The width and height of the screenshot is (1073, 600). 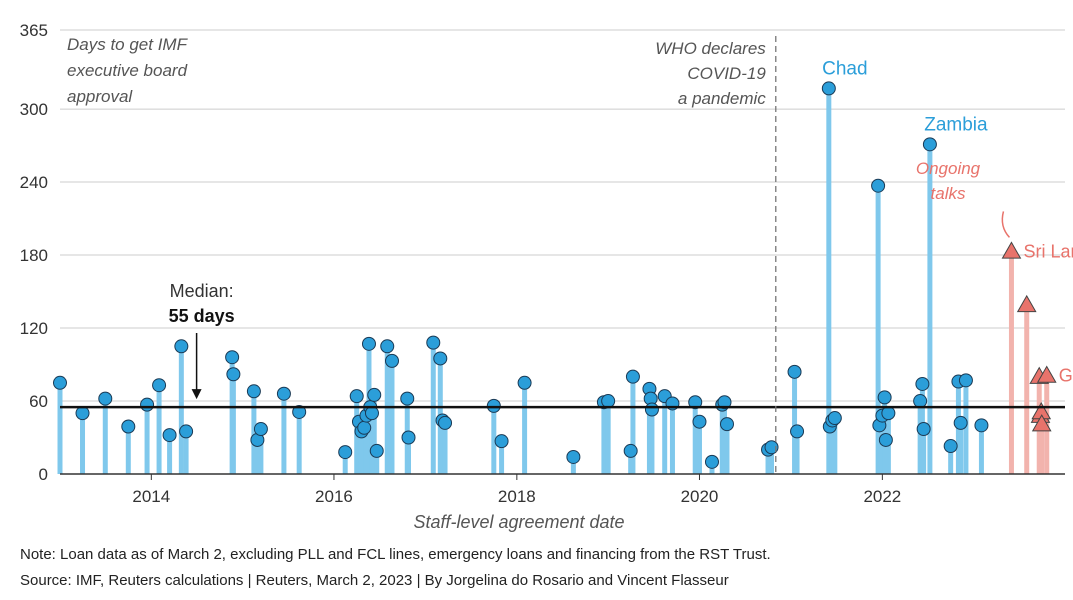 I want to click on x-tick-label: 2020, so click(x=700, y=496).